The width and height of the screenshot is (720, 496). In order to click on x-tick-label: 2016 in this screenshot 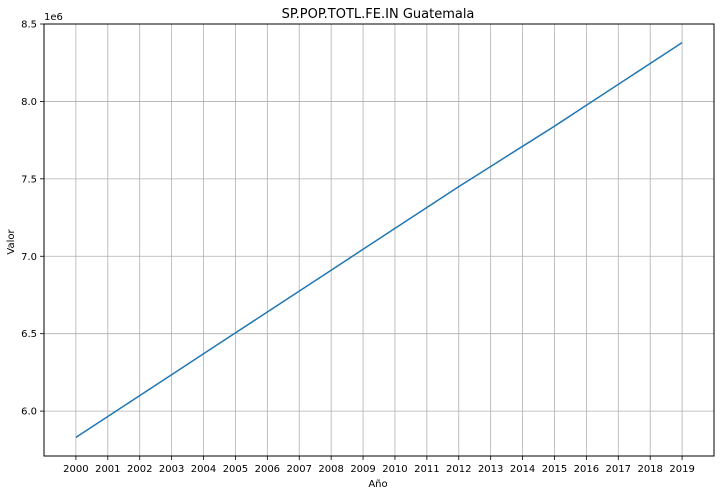, I will do `click(586, 469)`.